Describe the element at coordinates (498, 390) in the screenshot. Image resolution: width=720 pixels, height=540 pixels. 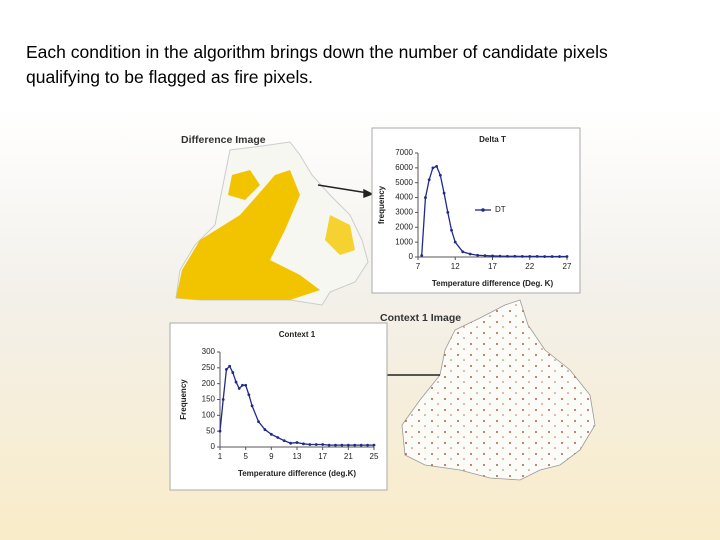
I see `context-map` at that location.